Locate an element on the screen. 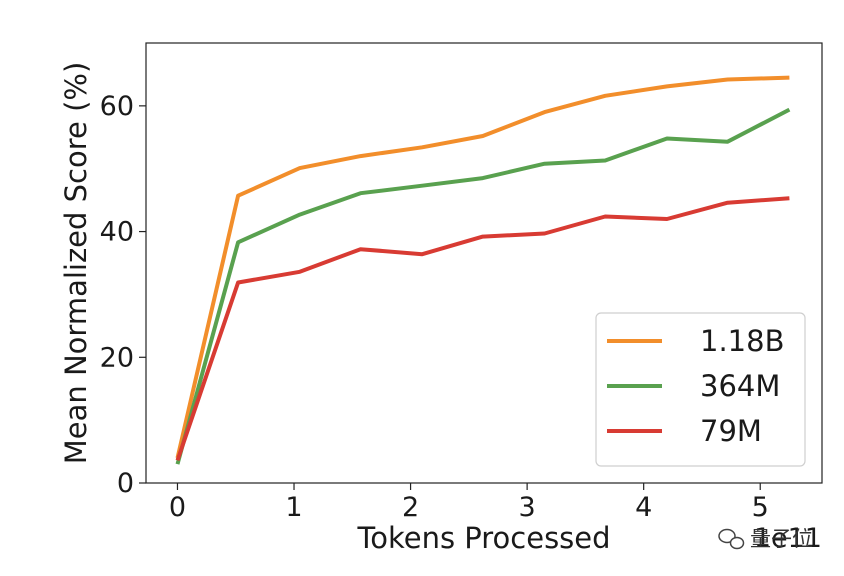 This screenshot has width=844, height=576. y-tick-label: 40 is located at coordinates (117, 232).